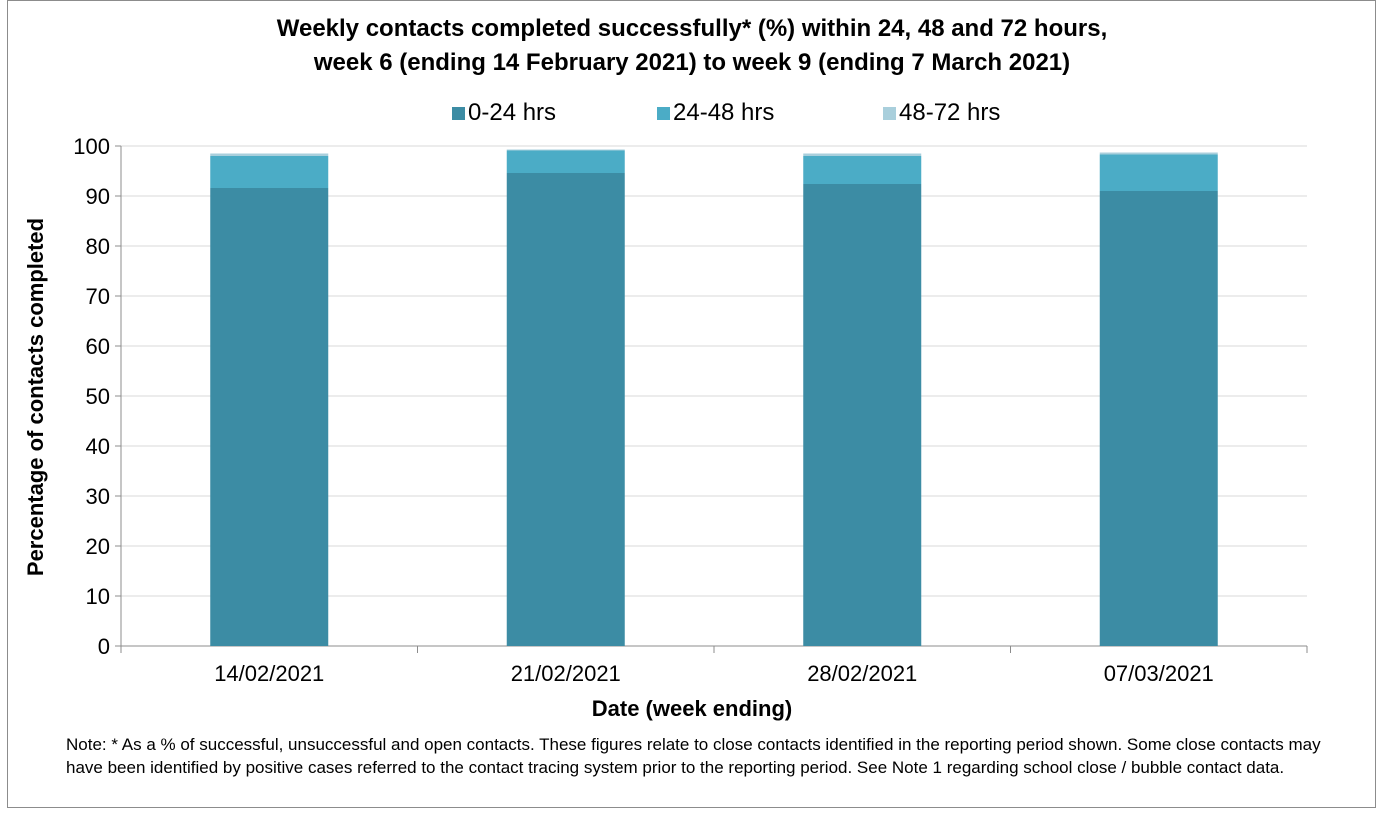 The height and width of the screenshot is (814, 1384). Describe the element at coordinates (692, 708) in the screenshot. I see `x-axis-title: Date (week ending)` at that location.